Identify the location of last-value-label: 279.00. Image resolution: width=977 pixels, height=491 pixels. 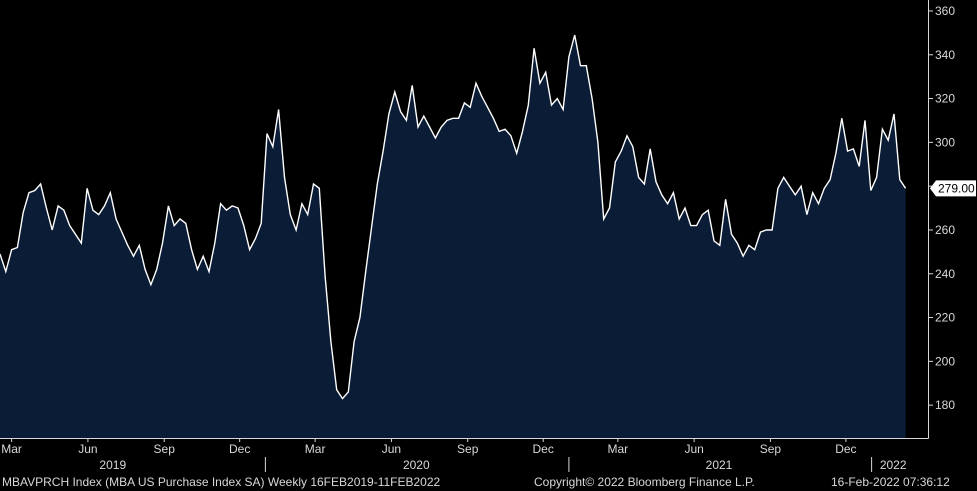
(956, 188).